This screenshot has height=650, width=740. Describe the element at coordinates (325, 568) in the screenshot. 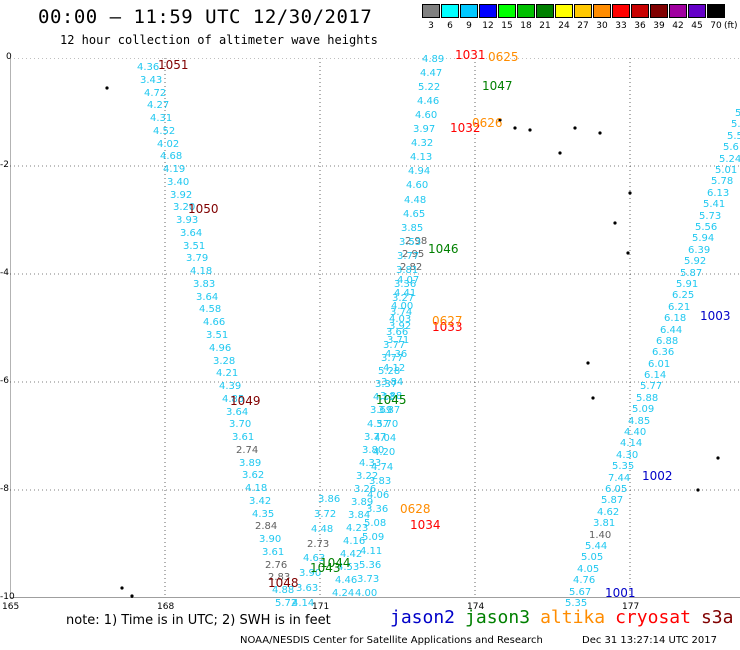

I see `pass-id-label: 1043` at that location.